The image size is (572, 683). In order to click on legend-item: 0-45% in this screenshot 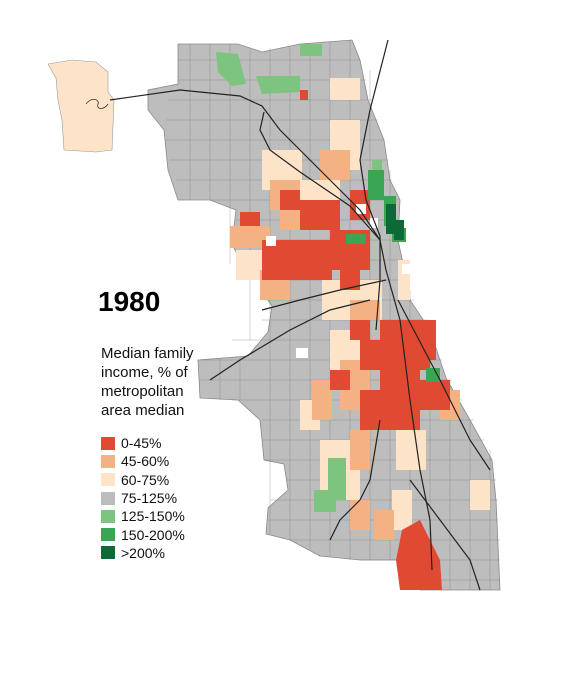, I will do `click(143, 443)`.